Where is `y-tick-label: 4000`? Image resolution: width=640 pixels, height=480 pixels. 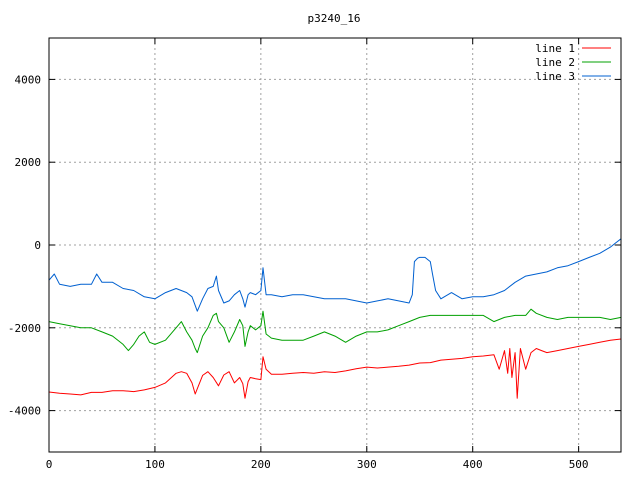 y-tick-label: 4000 is located at coordinates (28, 79).